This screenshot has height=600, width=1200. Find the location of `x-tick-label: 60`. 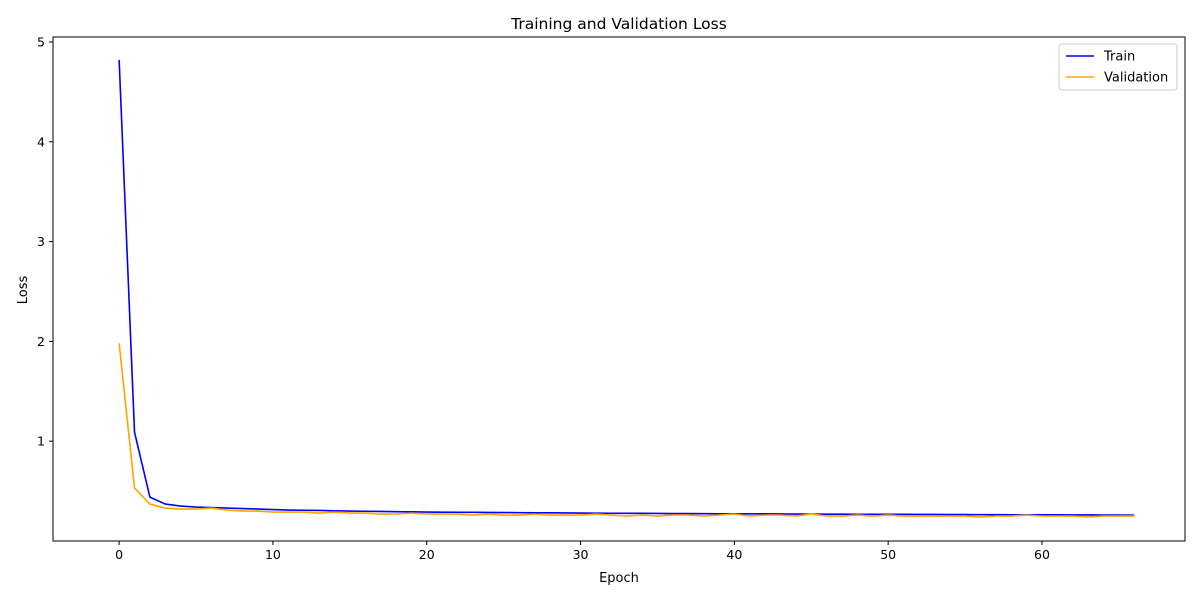

x-tick-label: 60 is located at coordinates (1042, 554).